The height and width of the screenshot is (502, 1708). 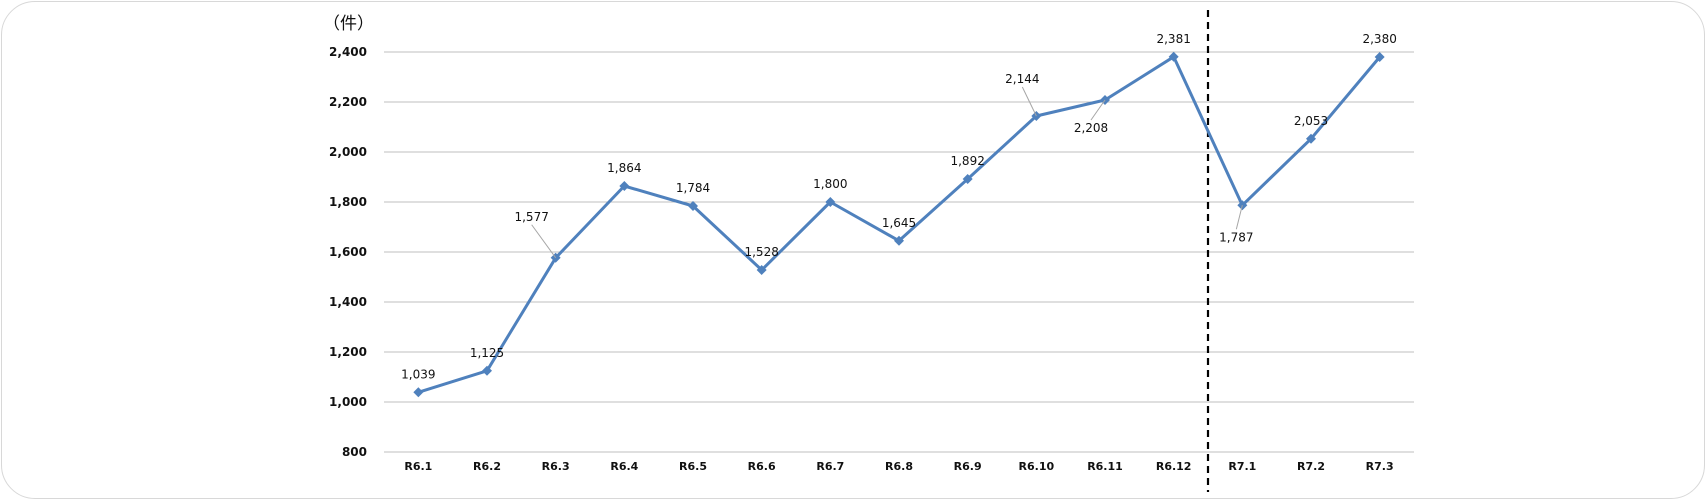 What do you see at coordinates (1022, 79) in the screenshot?
I see `data-label: 2,144` at bounding box center [1022, 79].